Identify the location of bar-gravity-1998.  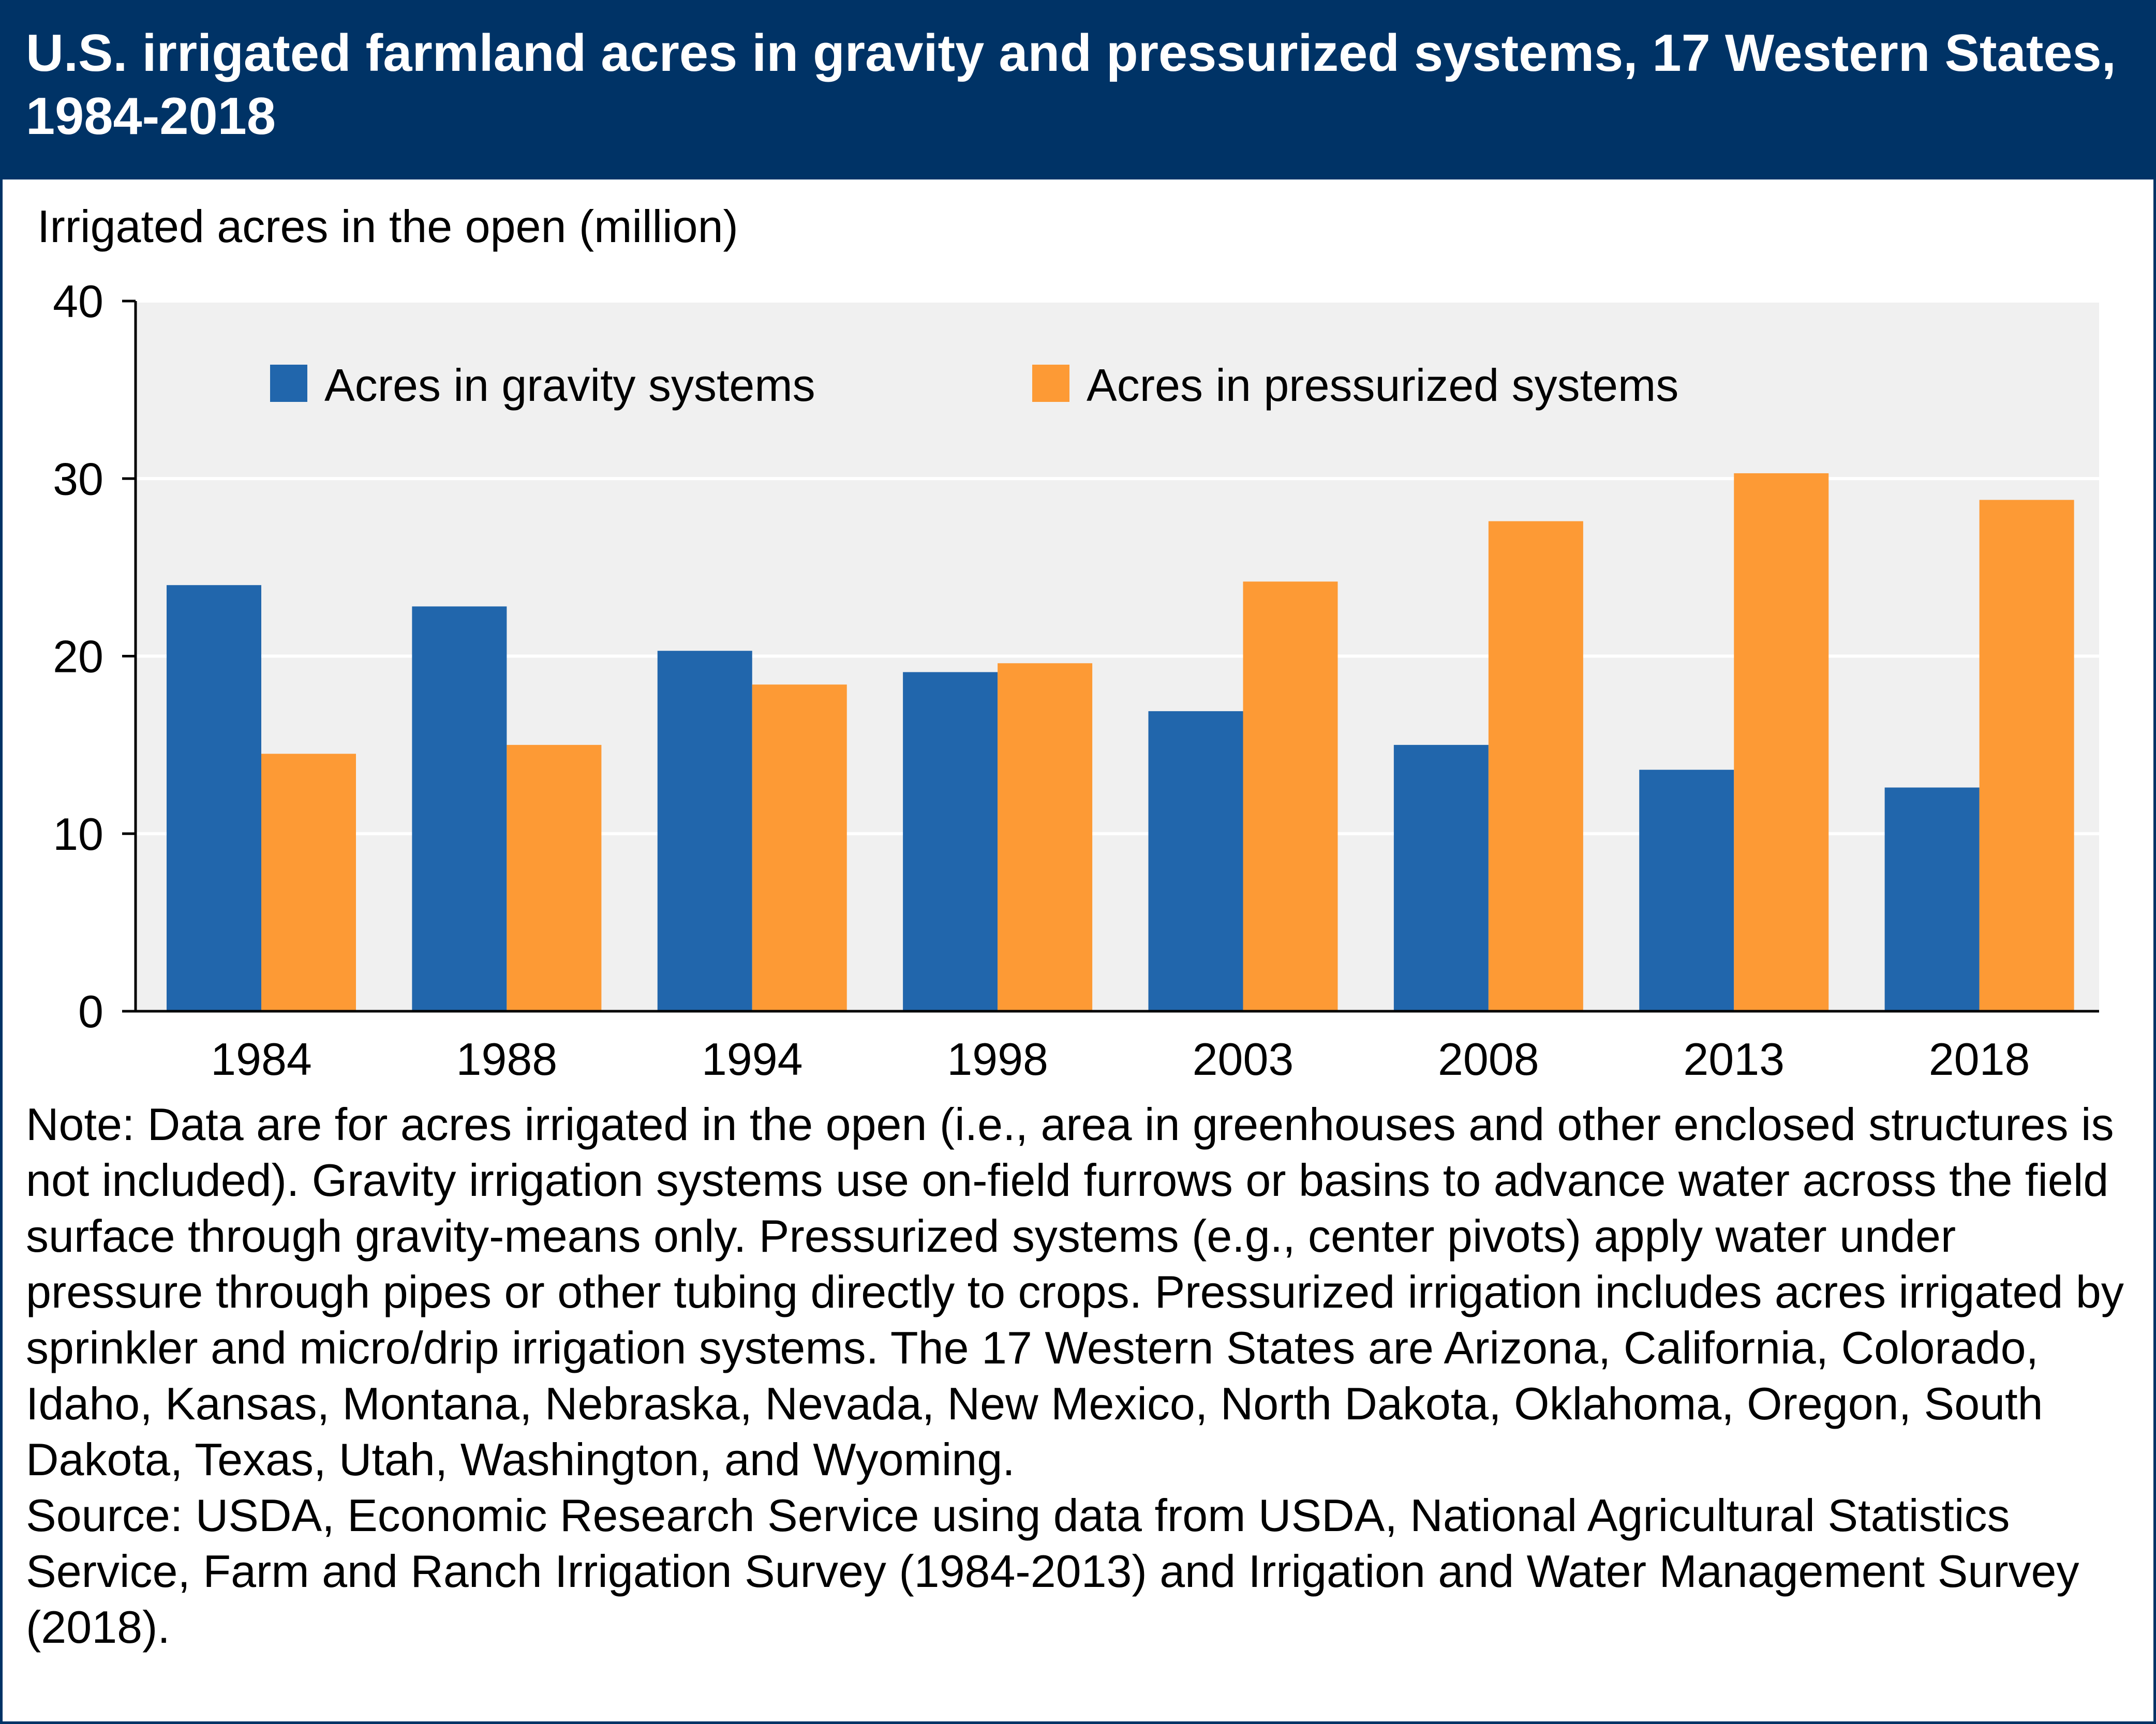
(950, 841).